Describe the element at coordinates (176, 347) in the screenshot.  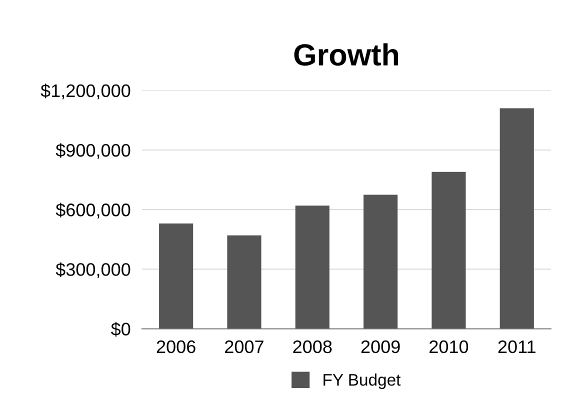
I see `x-tick-label: 2006` at that location.